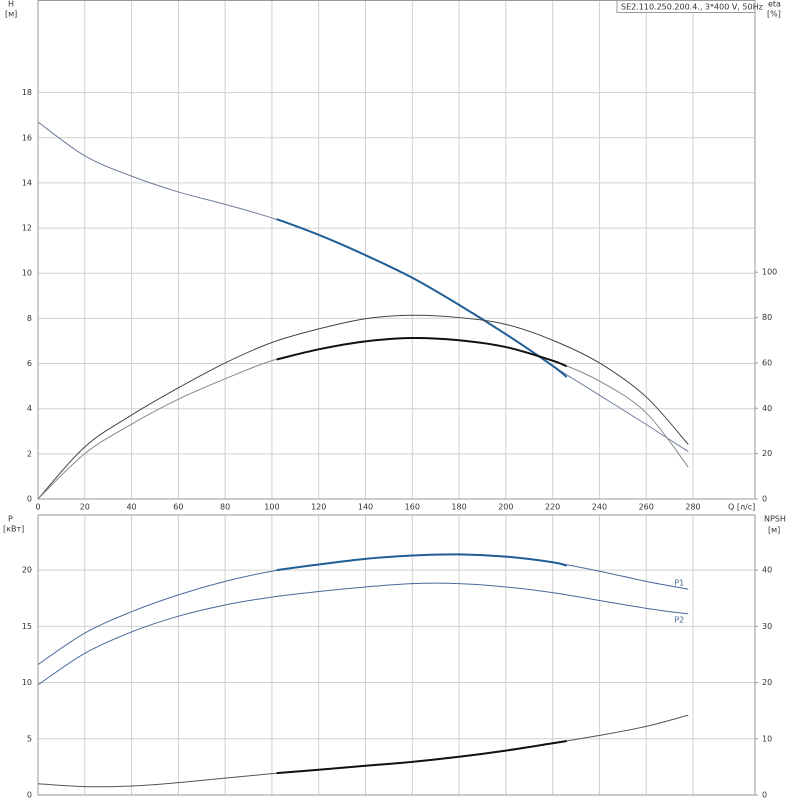  Describe the element at coordinates (13, 529) in the screenshot. I see `y-unit: [кВт]` at that location.